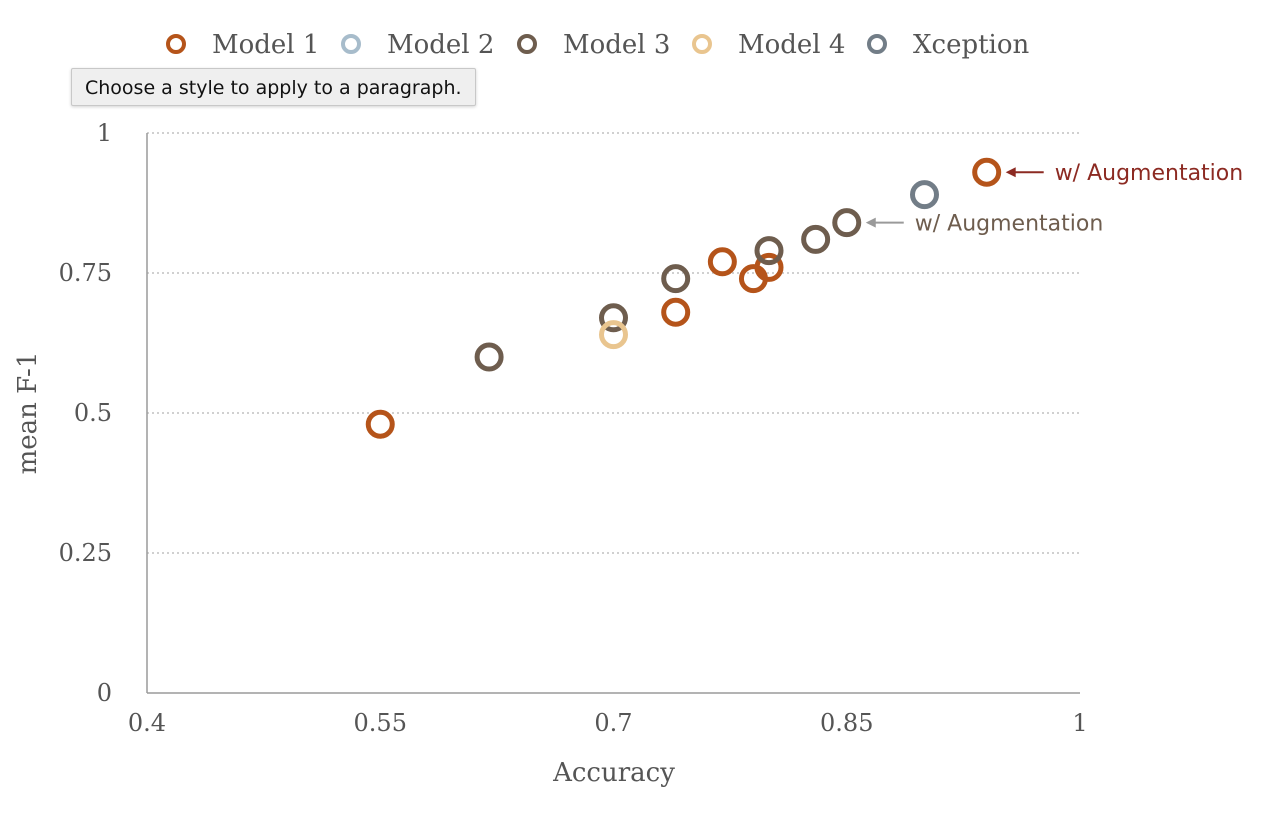 The height and width of the screenshot is (814, 1286). I want to click on legend: Model 1 Model 2 Model 3 Model 4 Xception, so click(598, 45).